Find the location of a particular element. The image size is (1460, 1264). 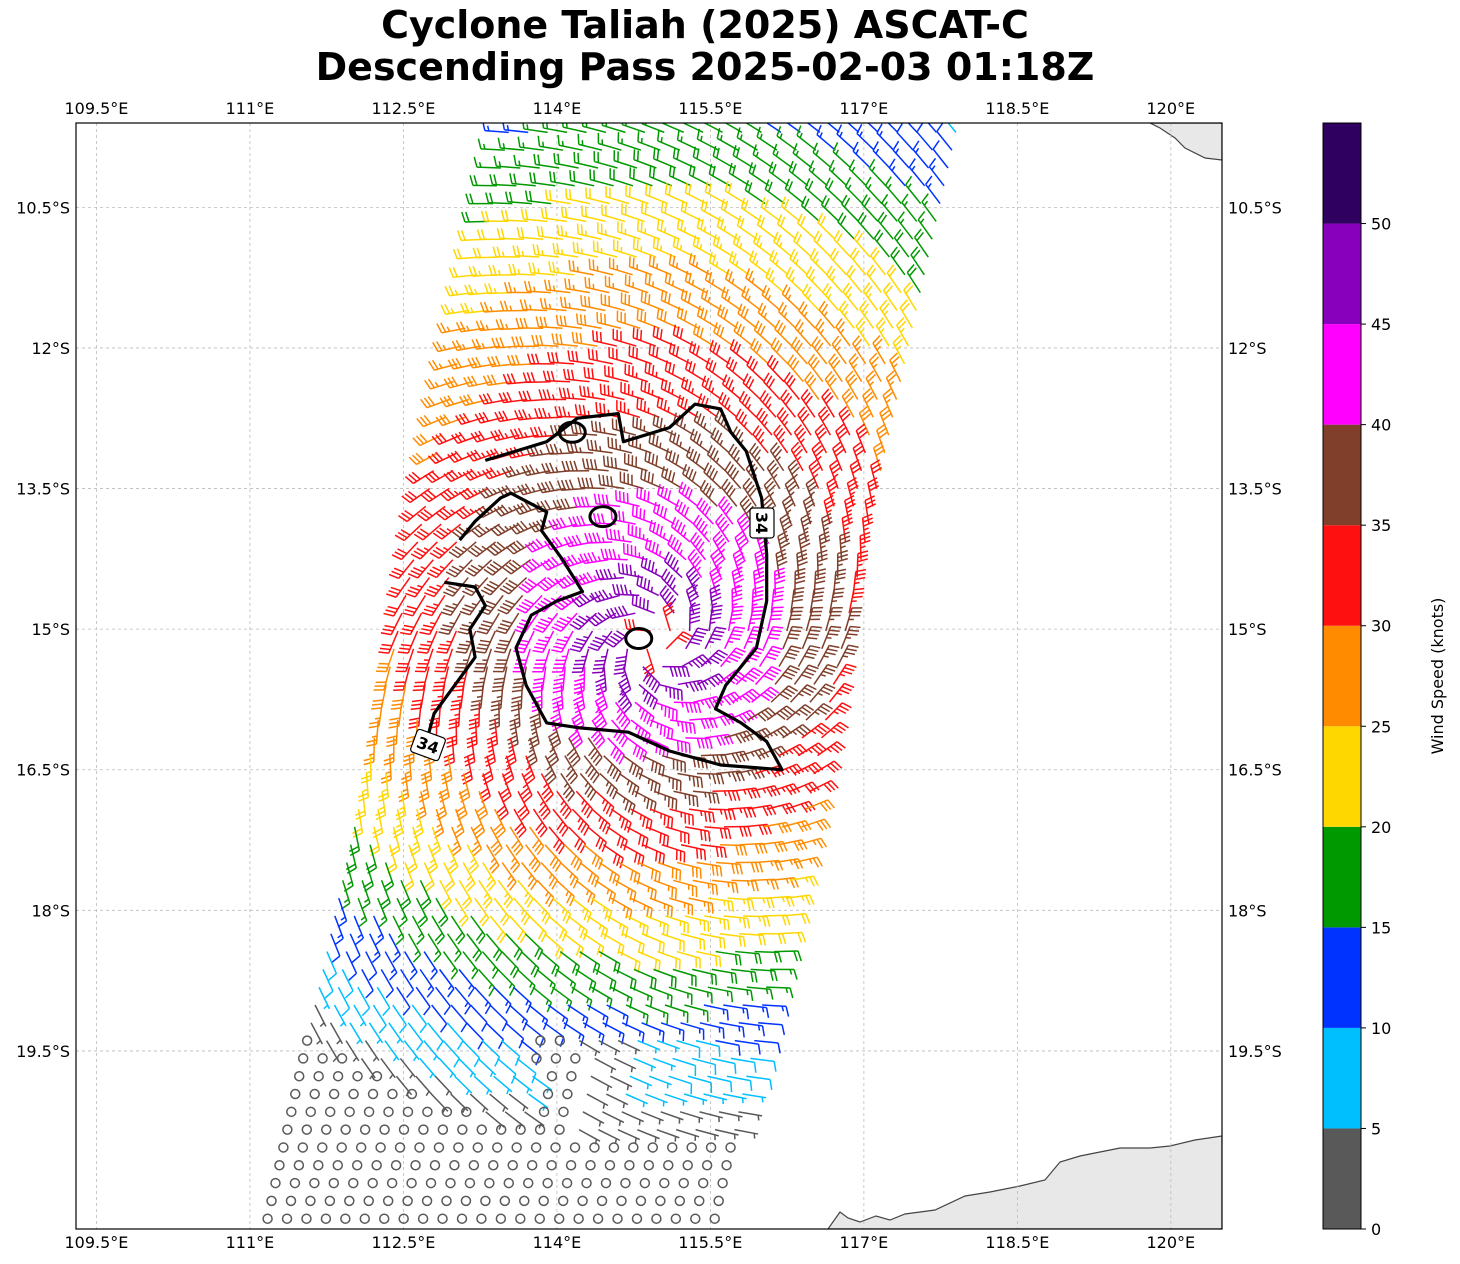

lat-tick-label-left: 10.5°S is located at coordinates (43, 207).